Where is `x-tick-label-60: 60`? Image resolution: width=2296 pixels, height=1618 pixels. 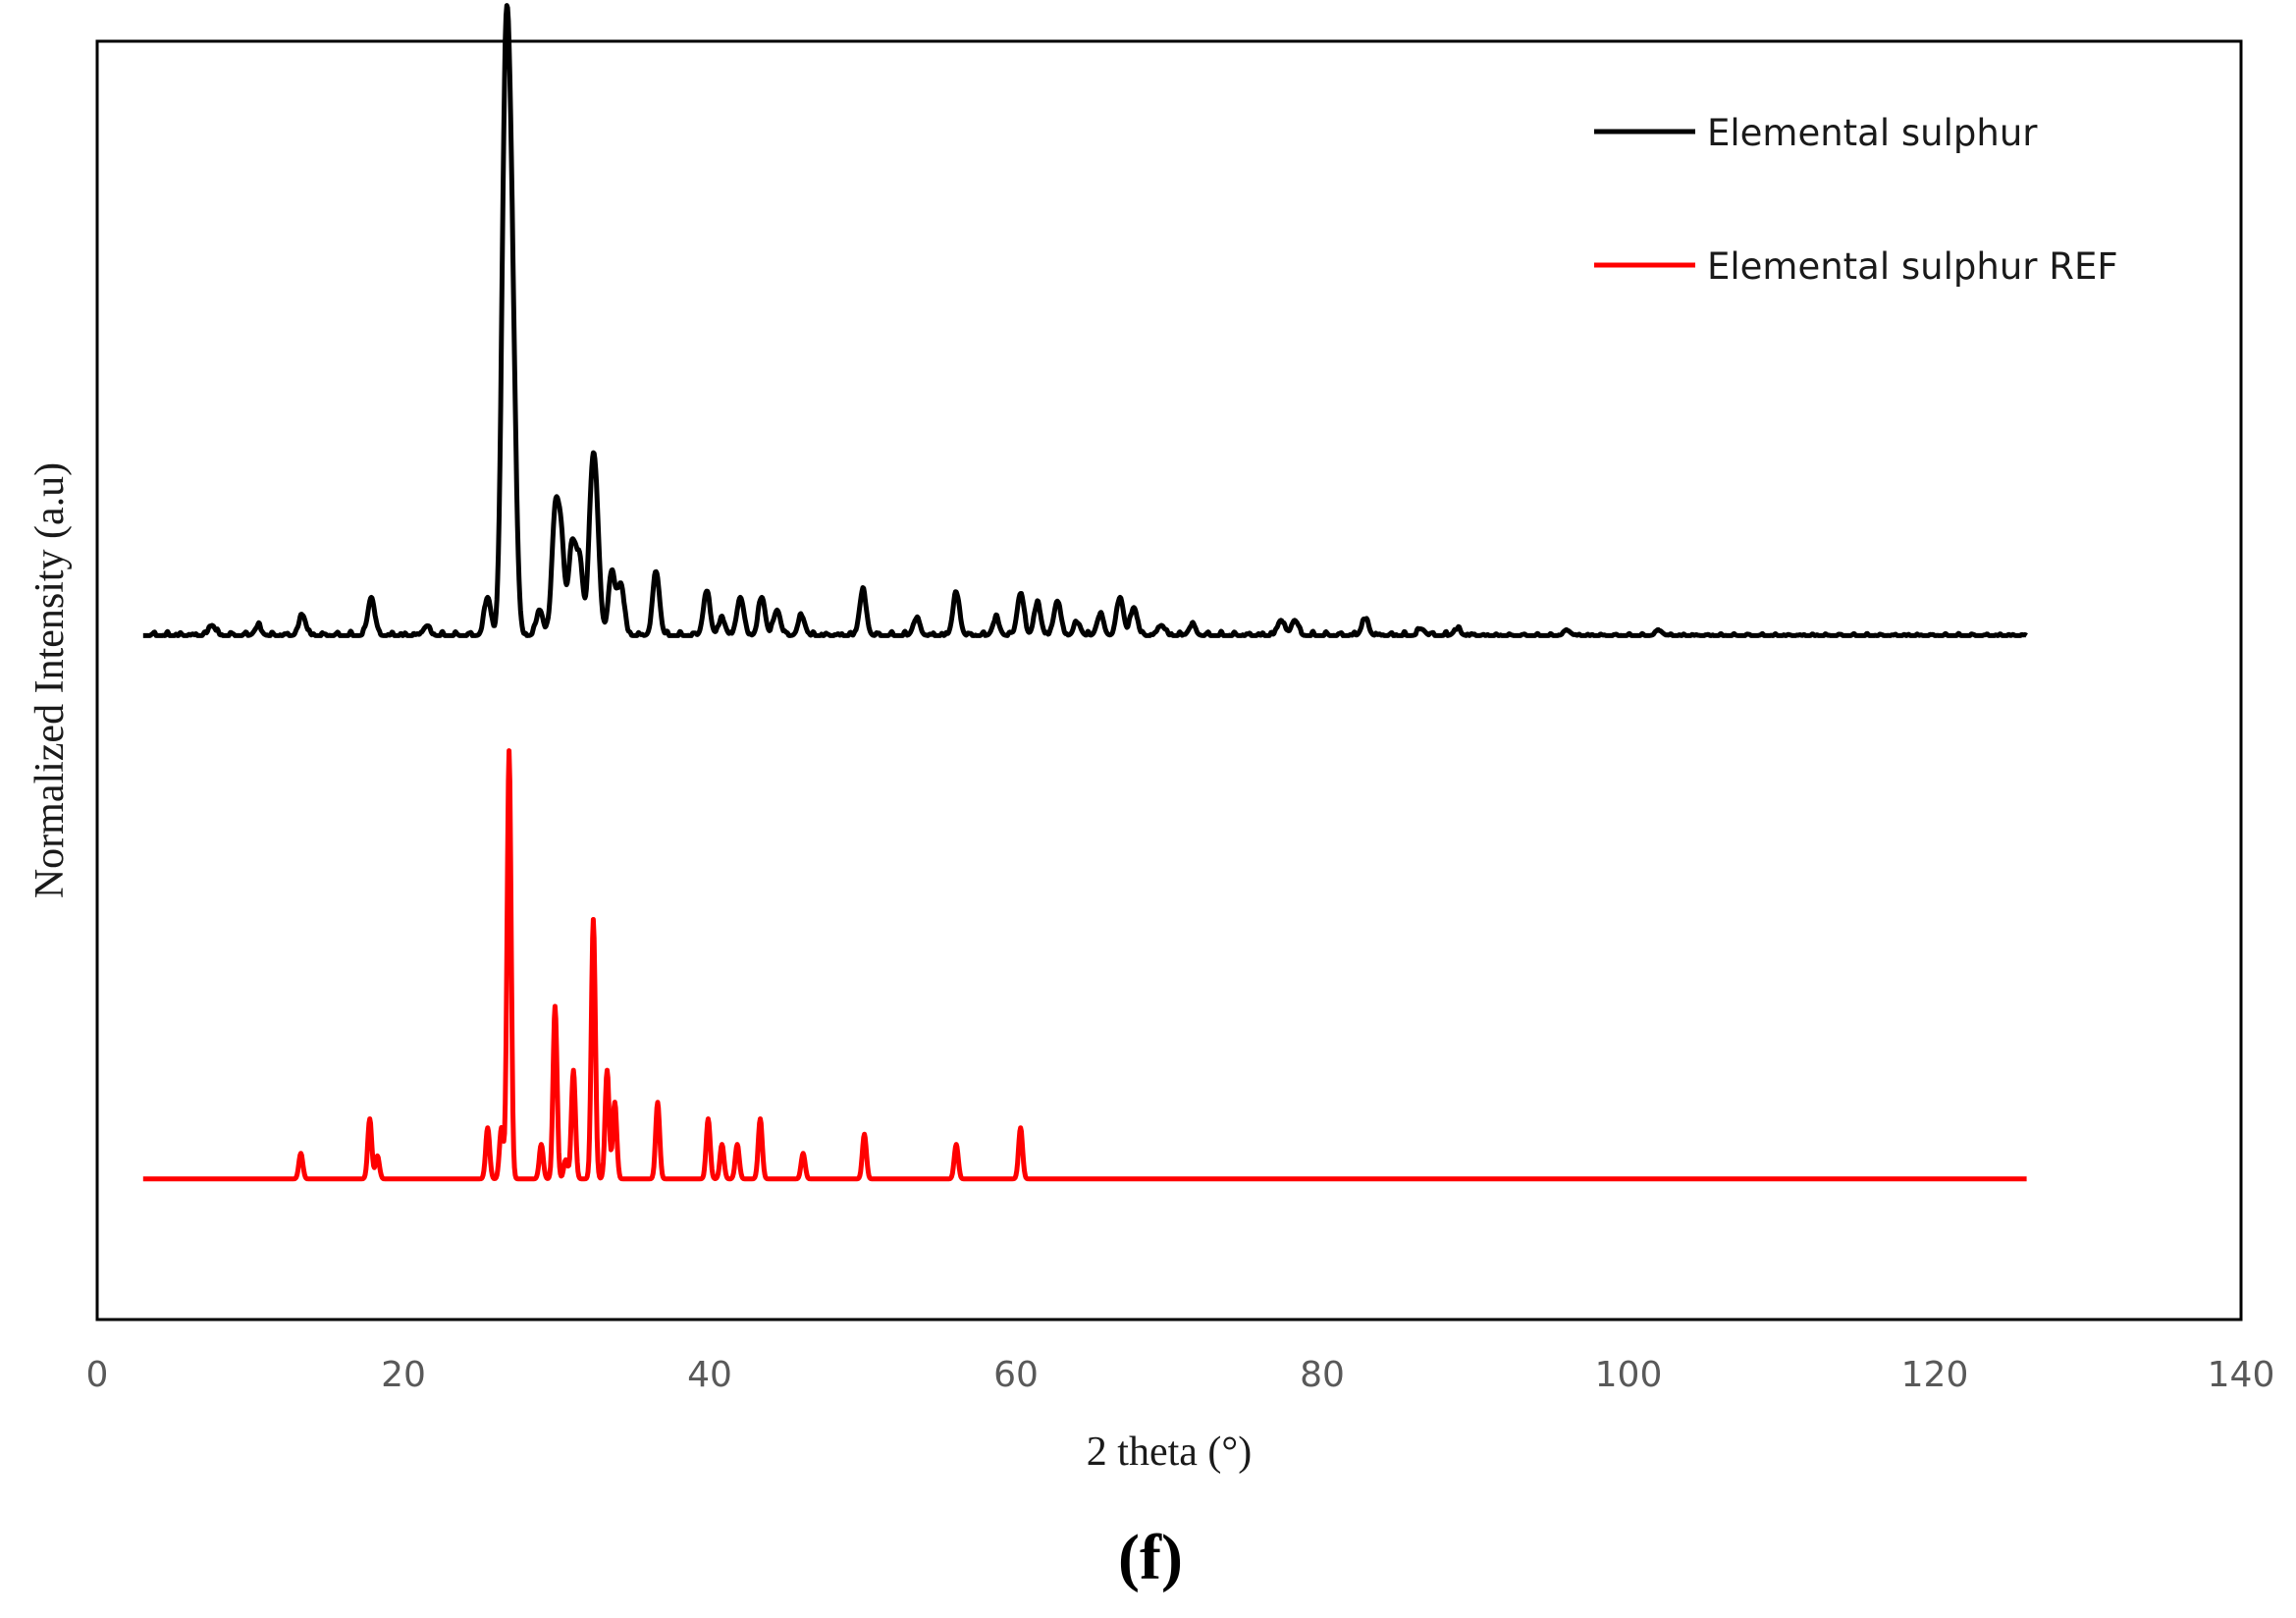 x-tick-label-60: 60 is located at coordinates (1016, 1375).